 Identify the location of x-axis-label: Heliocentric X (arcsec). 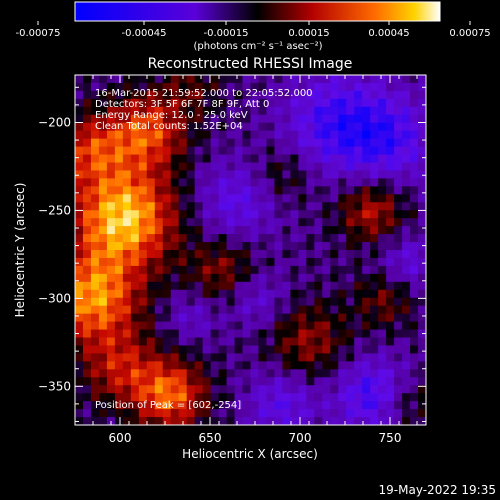
(250, 454).